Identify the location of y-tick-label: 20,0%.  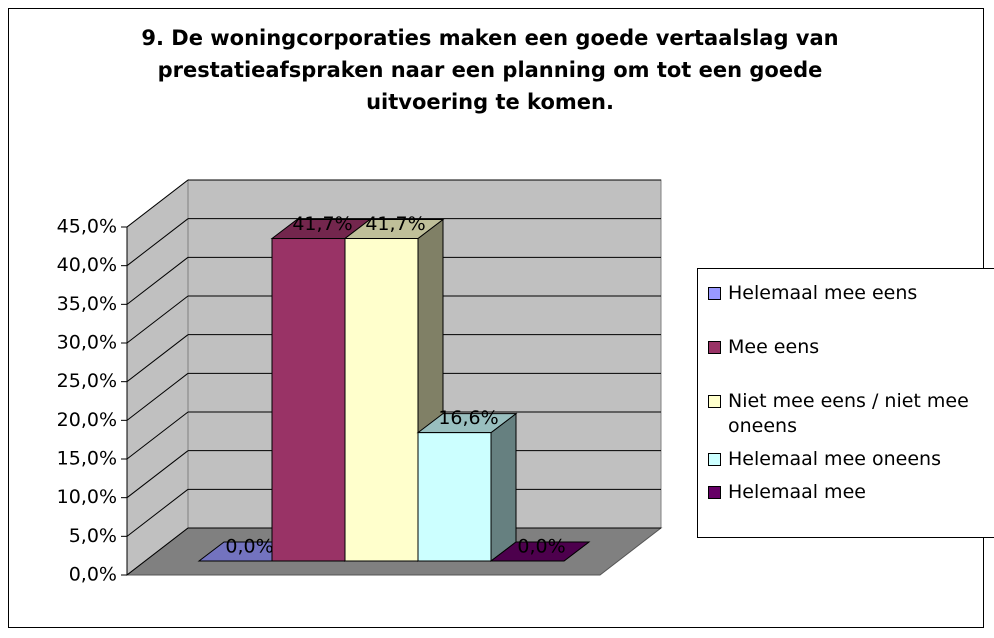
(87, 420).